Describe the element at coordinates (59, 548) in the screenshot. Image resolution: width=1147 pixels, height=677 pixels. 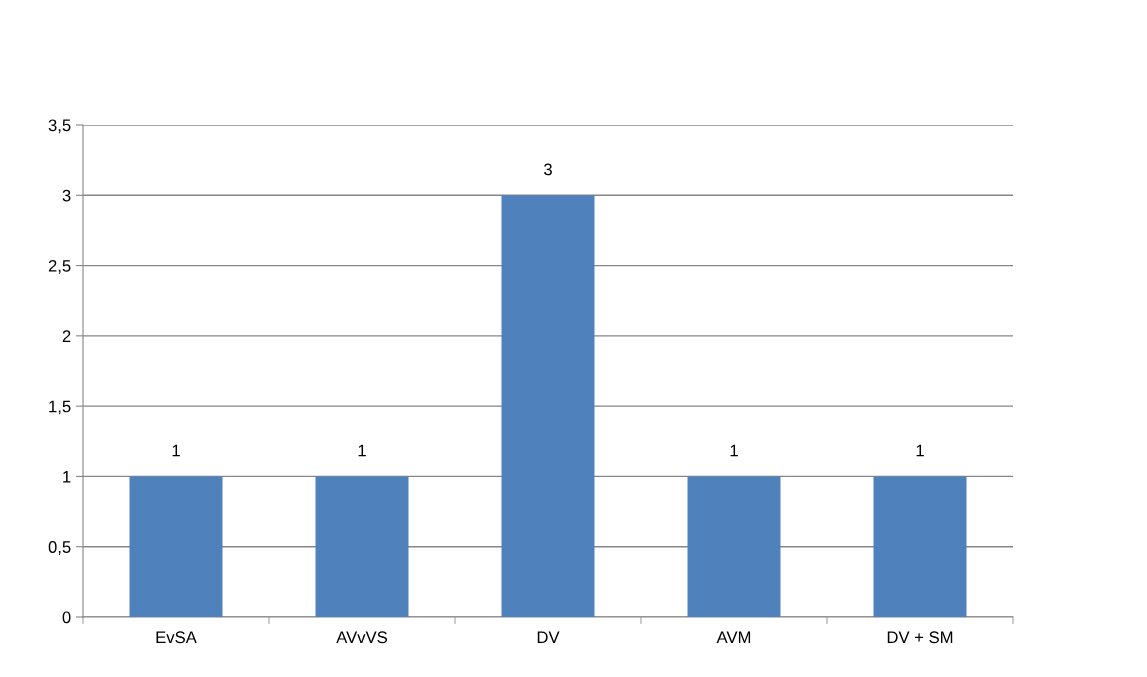
I see `y-tick-label: 0,5` at that location.